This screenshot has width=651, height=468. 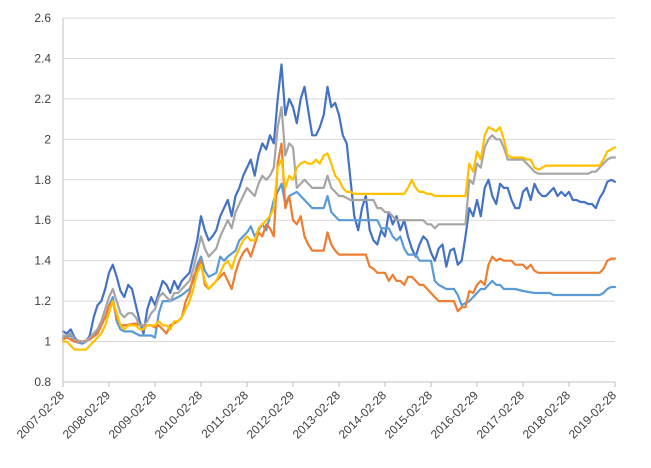 What do you see at coordinates (42, 99) in the screenshot?
I see `y-tick-label: 2.2` at bounding box center [42, 99].